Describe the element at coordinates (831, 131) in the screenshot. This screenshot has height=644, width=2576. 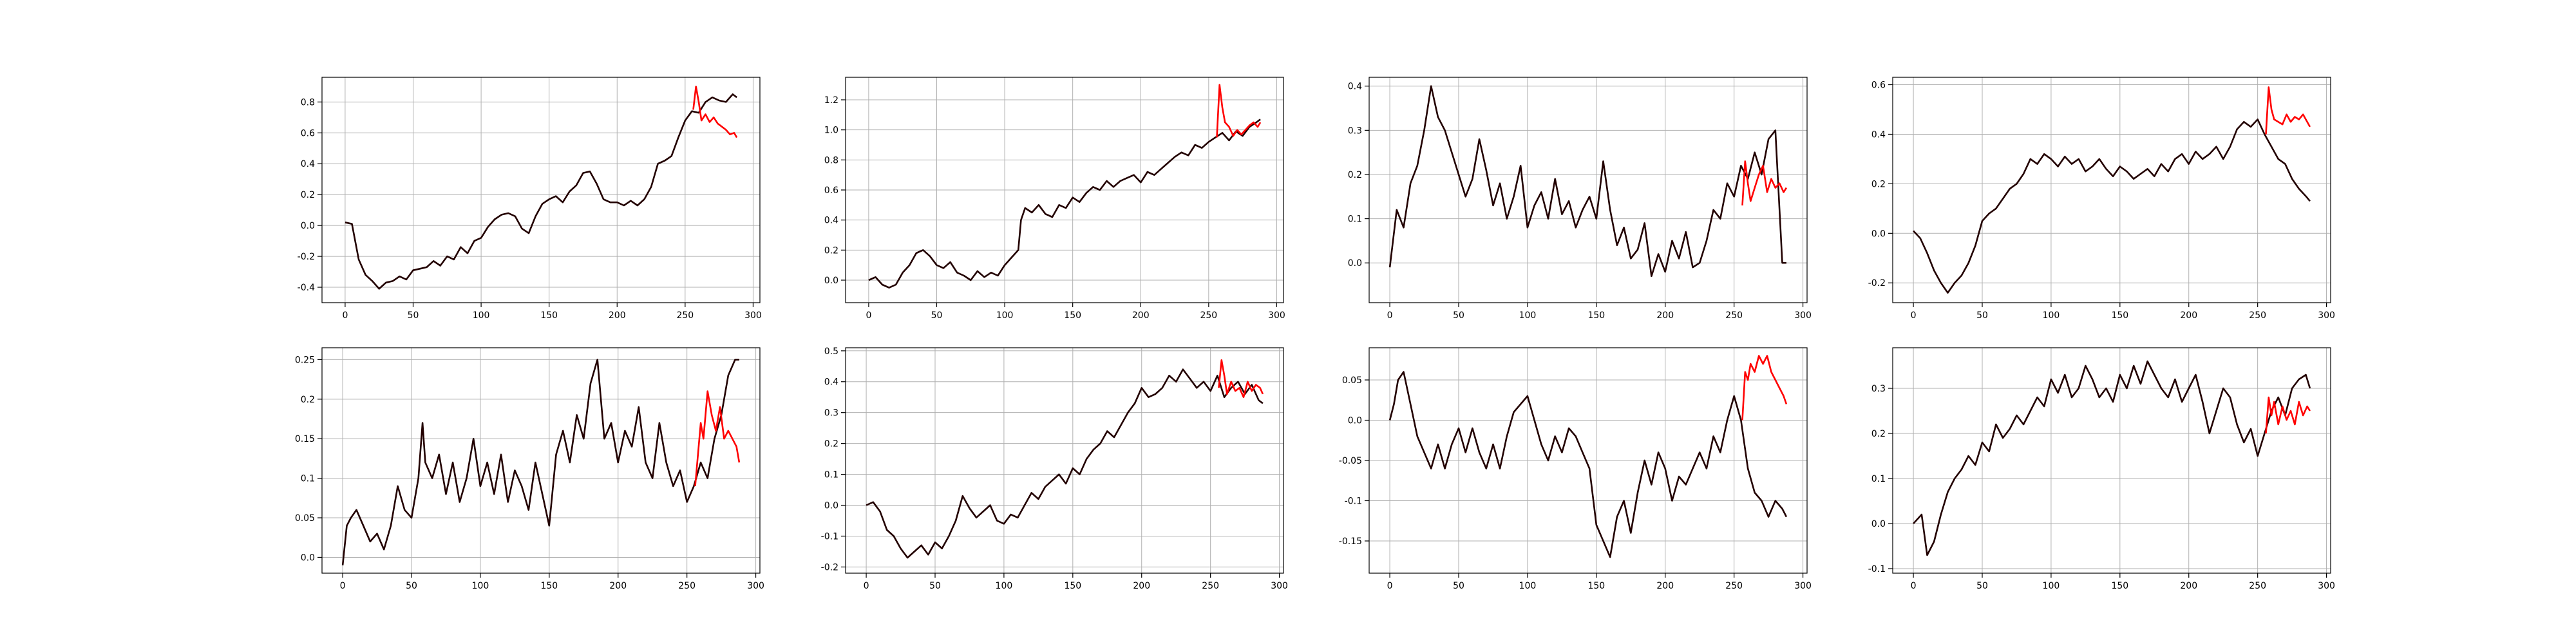
I see `y-tick-label: 1.0` at that location.